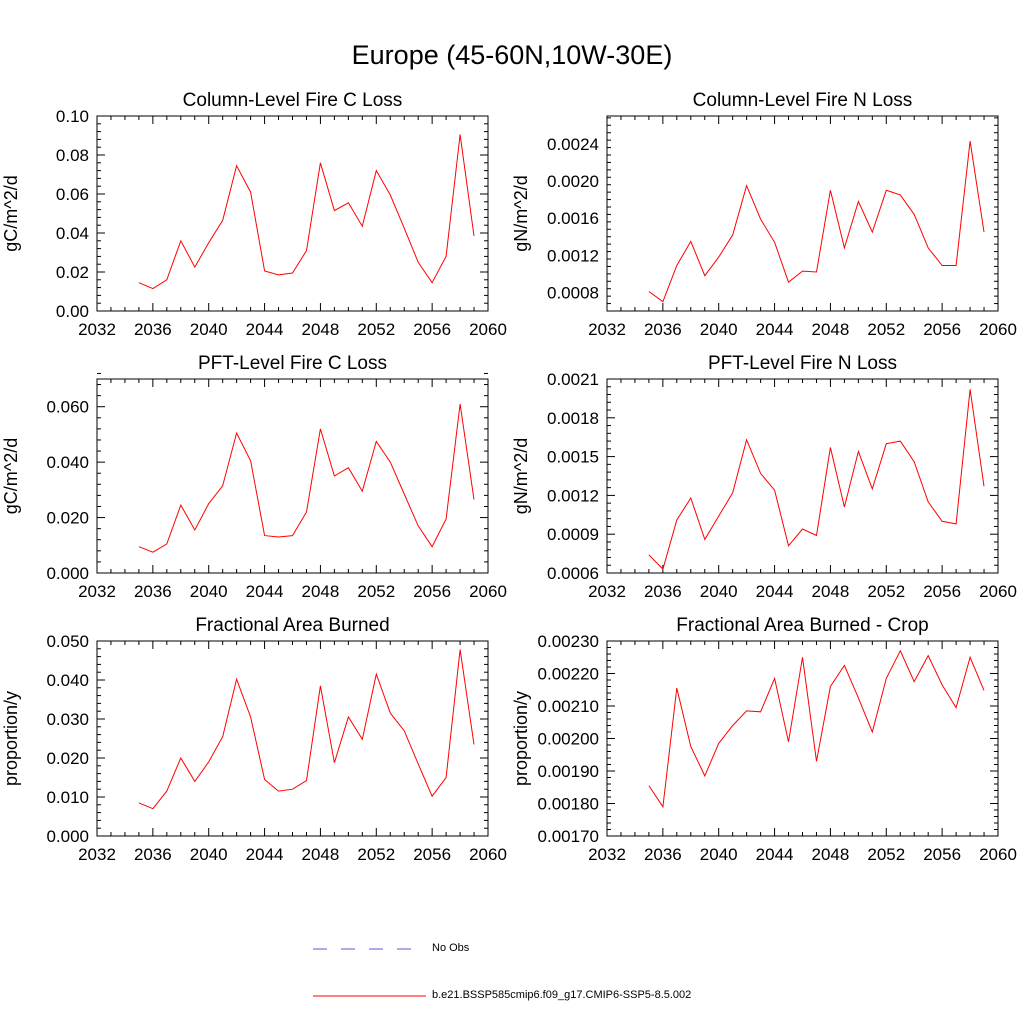 Image resolution: width=1024 pixels, height=1024 pixels. What do you see at coordinates (67, 641) in the screenshot?
I see `y-tick-label: 0.050` at bounding box center [67, 641].